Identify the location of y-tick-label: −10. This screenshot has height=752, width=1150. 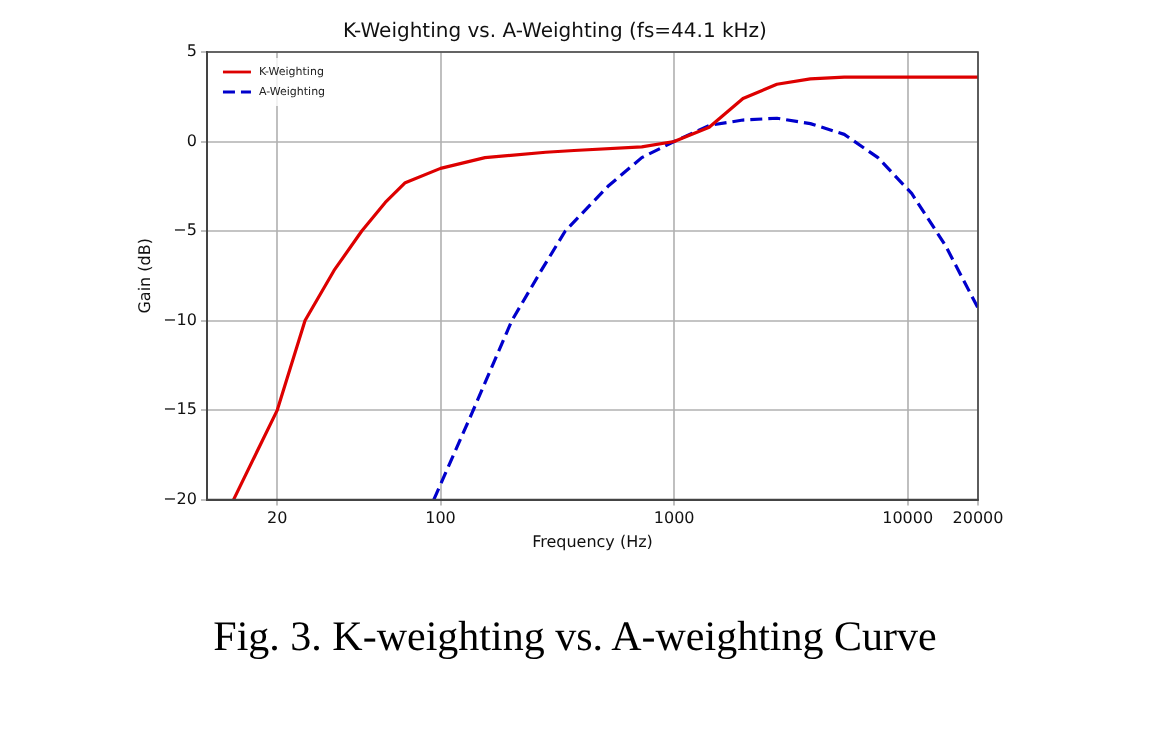
(180, 319).